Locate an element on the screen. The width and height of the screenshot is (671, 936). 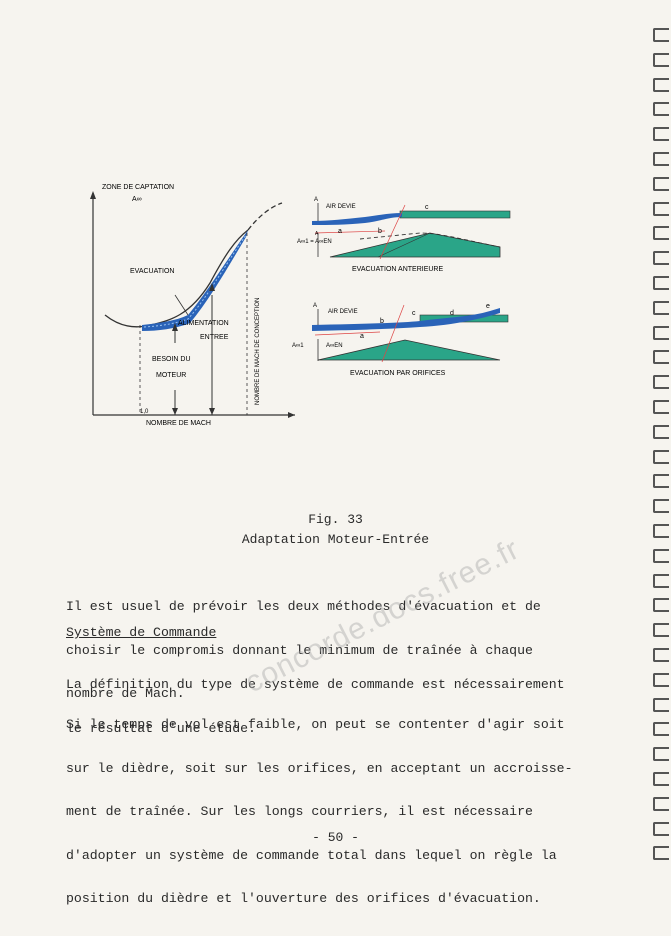
bottom-label-a-inf: A∞1 is located at coordinates (298, 346).